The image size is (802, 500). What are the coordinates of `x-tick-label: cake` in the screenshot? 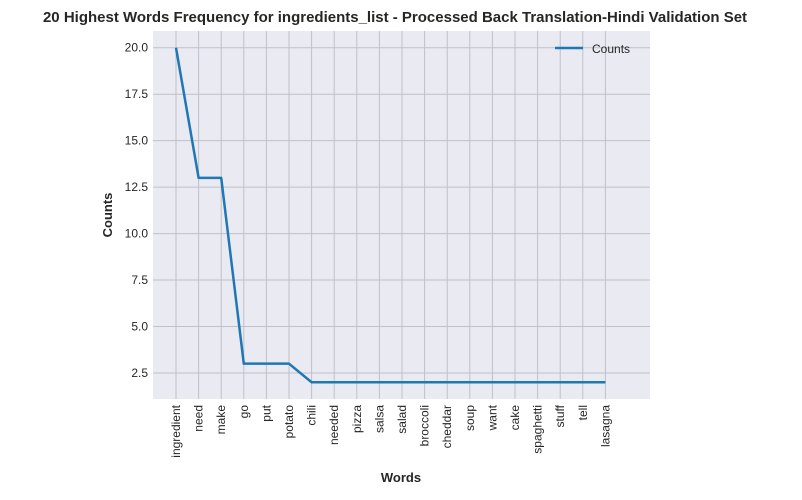 It's located at (515, 418).